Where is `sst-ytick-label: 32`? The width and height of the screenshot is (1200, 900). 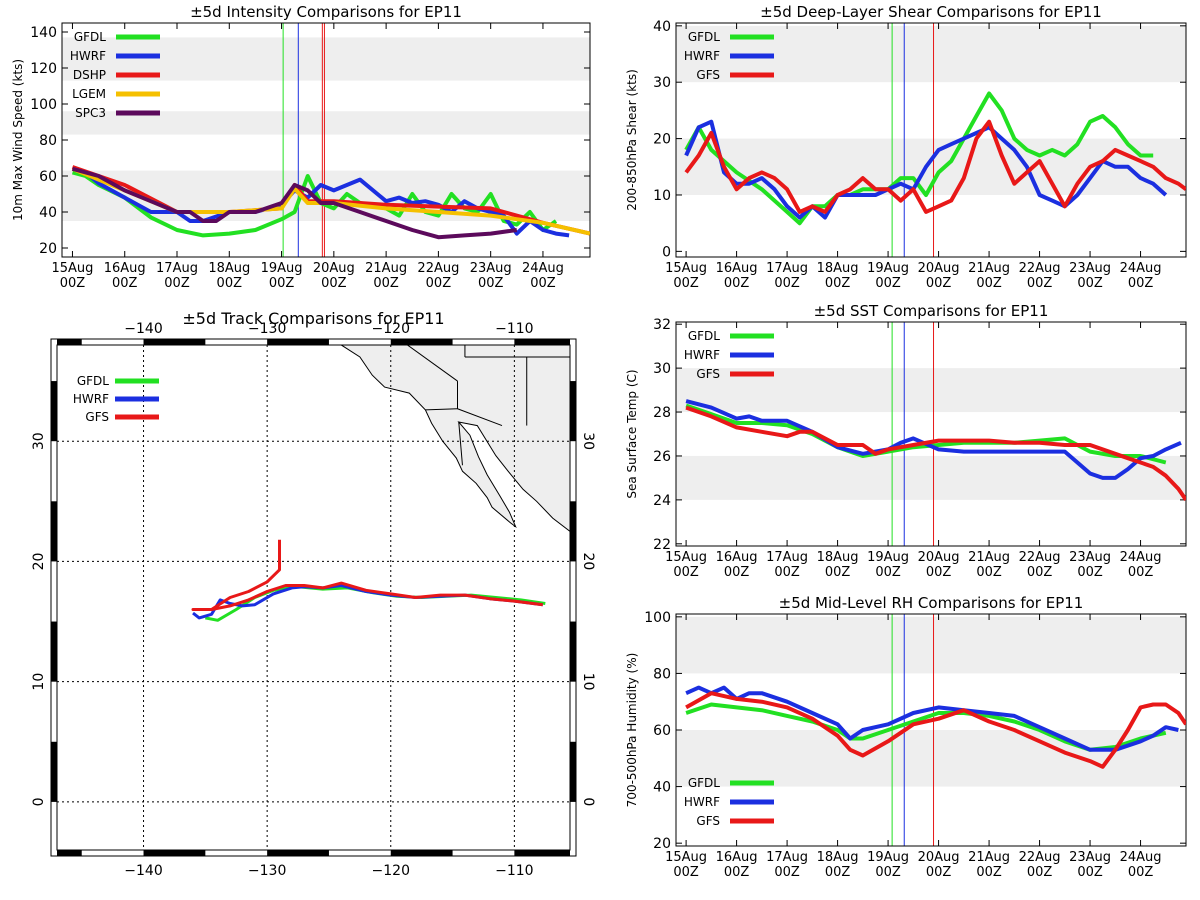
sst-ytick-label: 32 is located at coordinates (662, 325).